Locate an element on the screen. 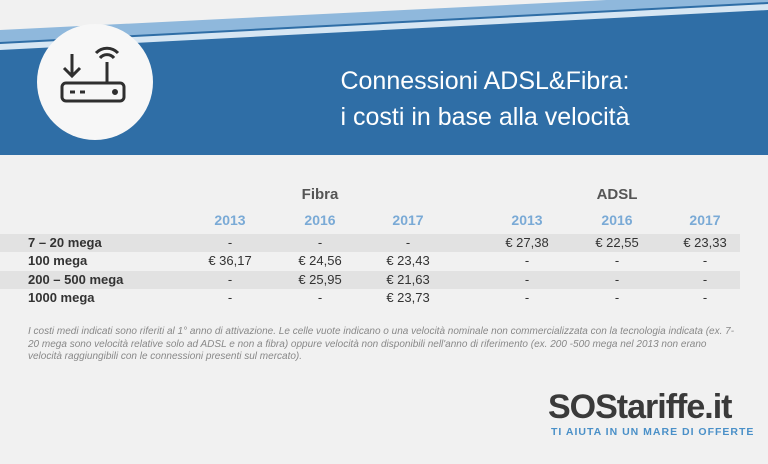 The height and width of the screenshot is (464, 768). price-cell: € 21,63 is located at coordinates (408, 279).